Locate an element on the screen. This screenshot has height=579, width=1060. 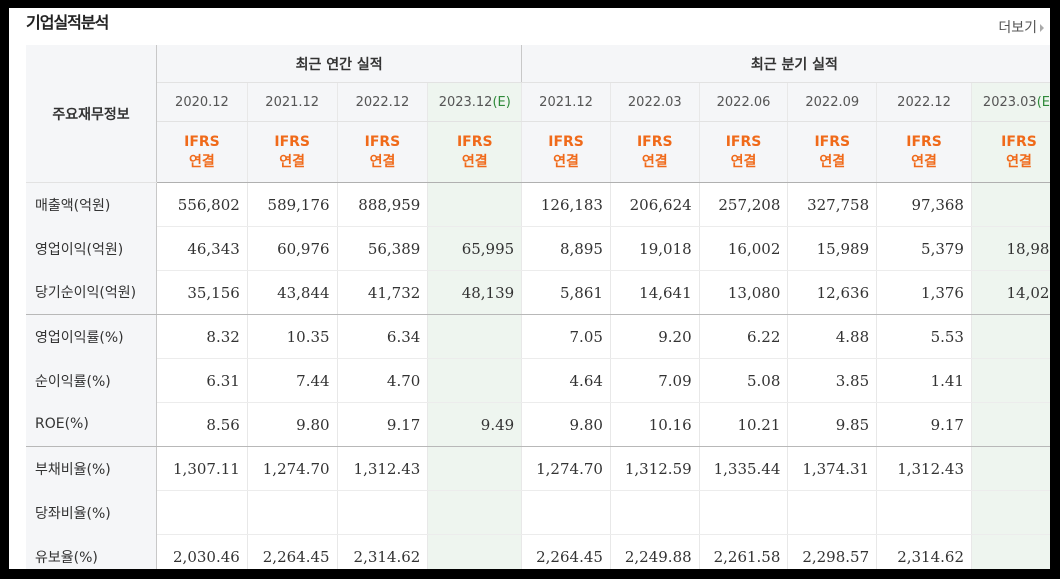
data-cell: 8,895 is located at coordinates (566, 248).